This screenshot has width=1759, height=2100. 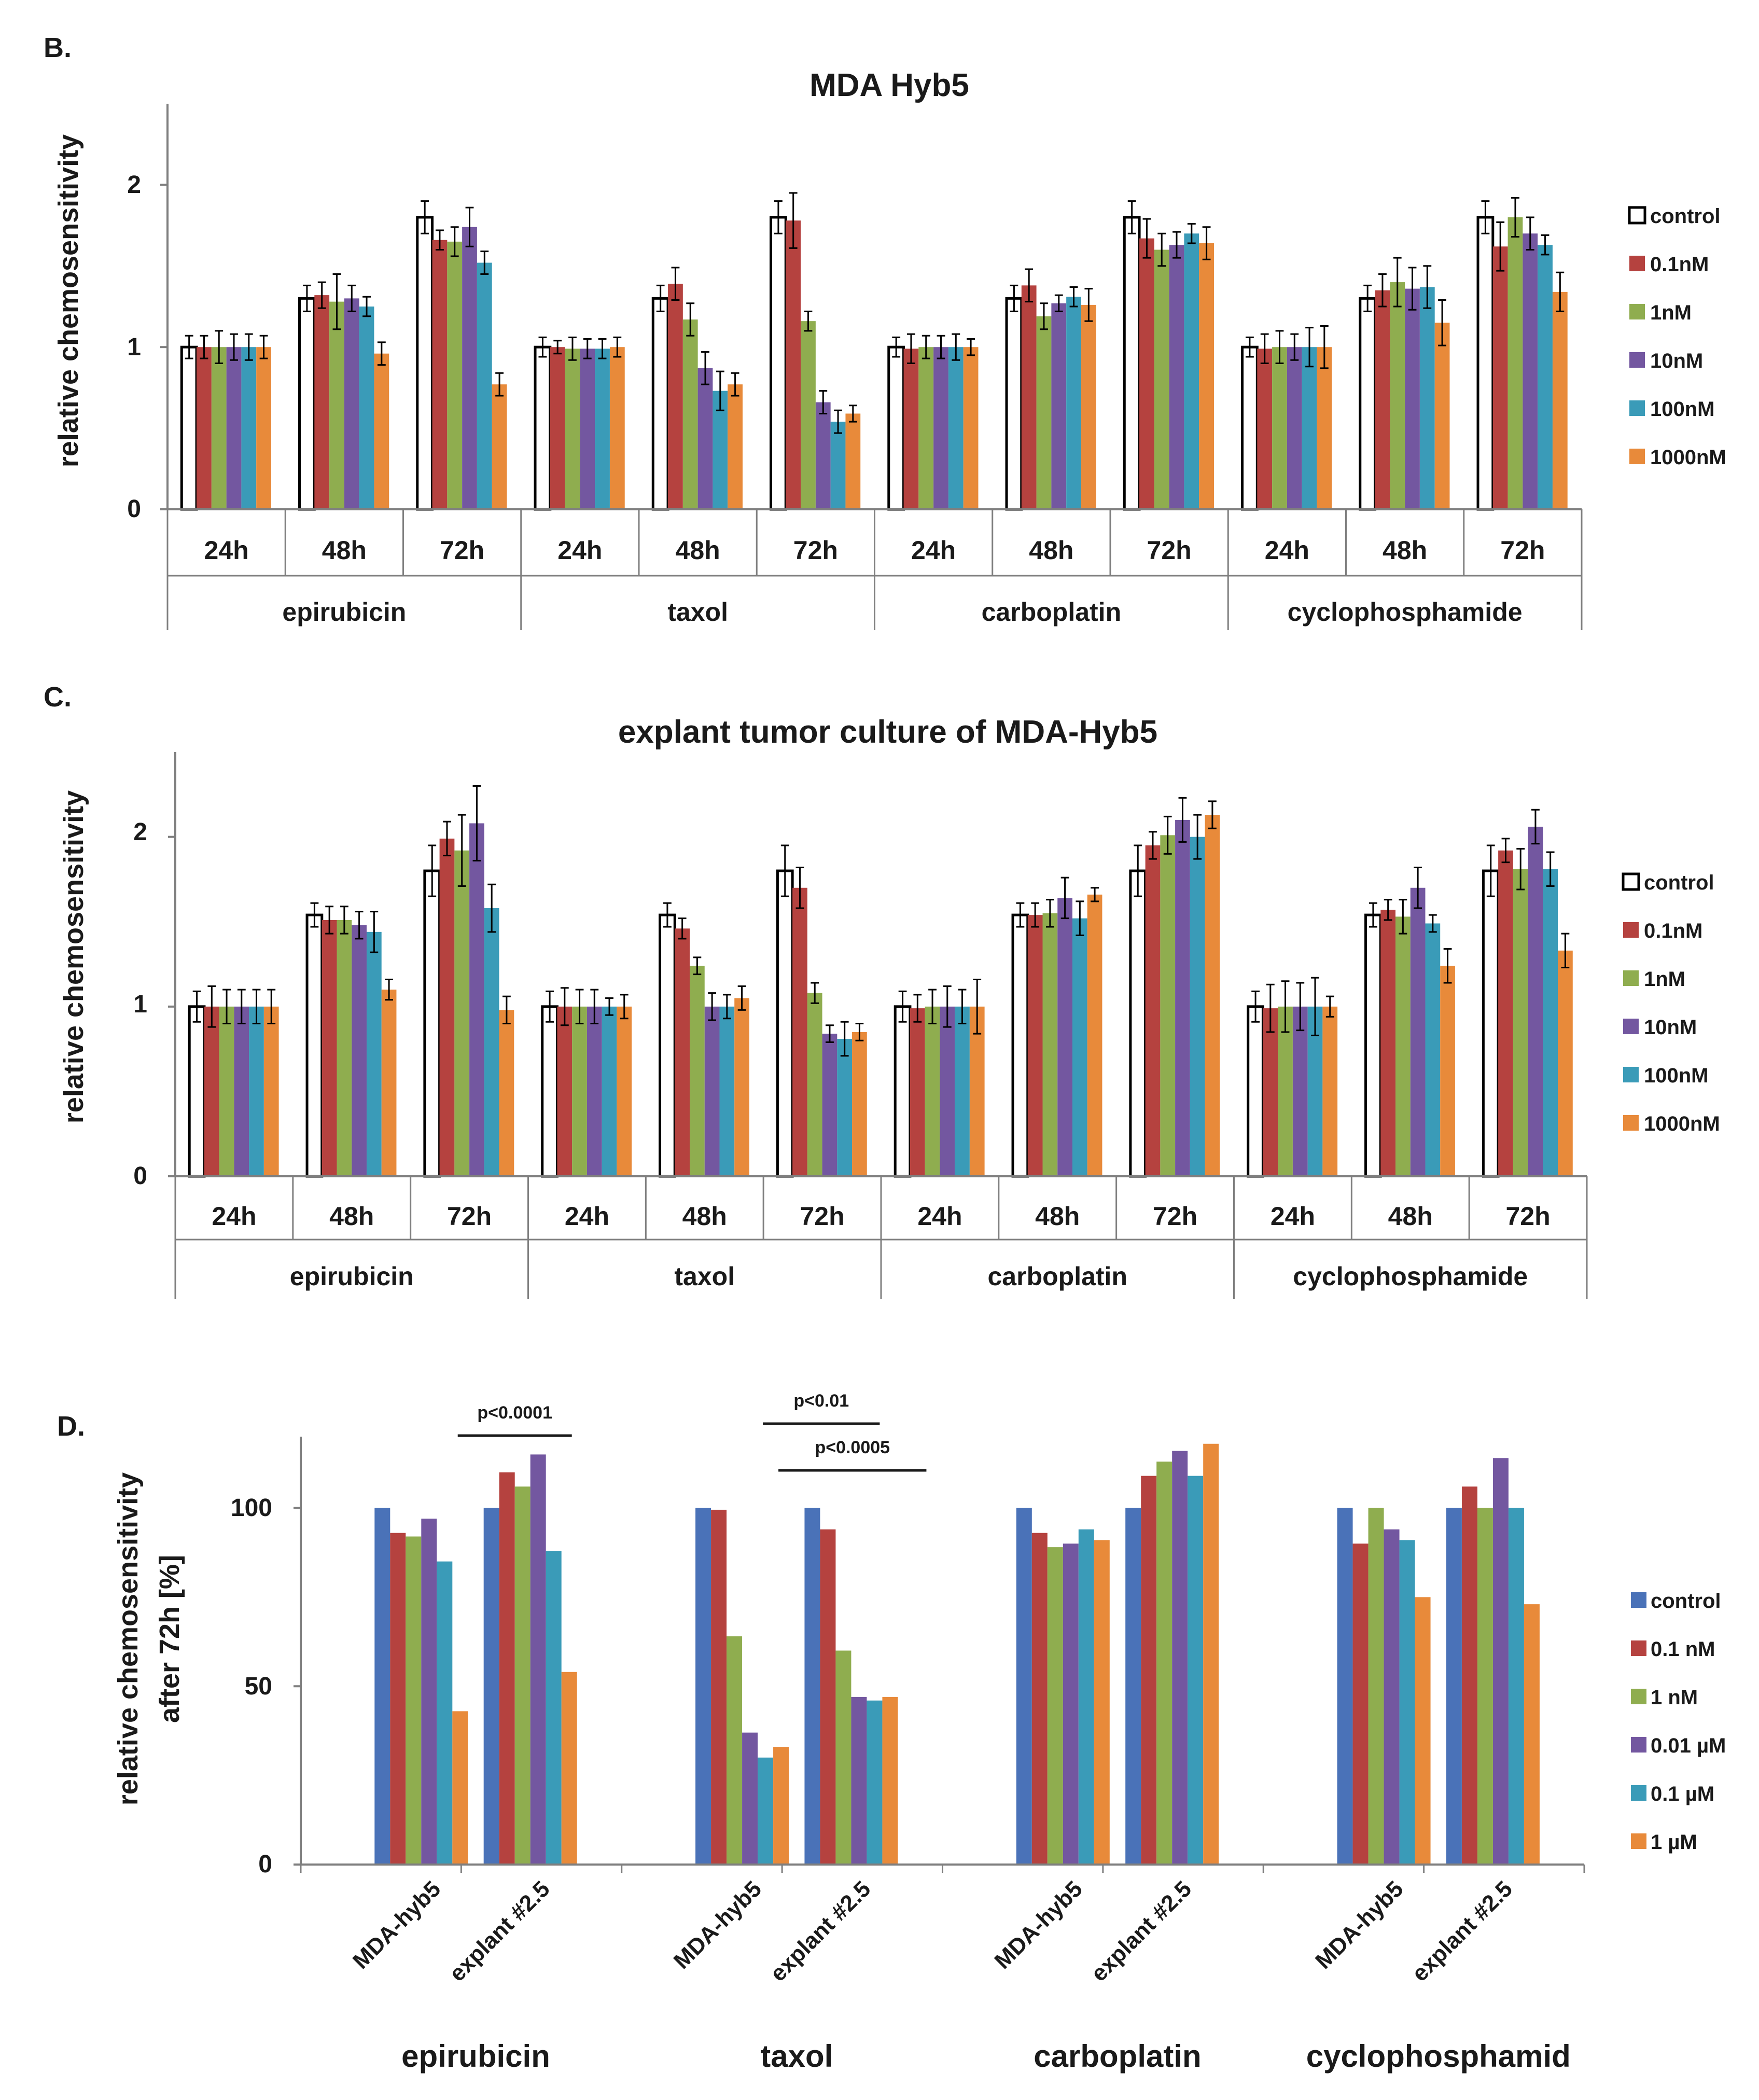 I want to click on panel-d-ytick-0: 0, so click(x=265, y=1864).